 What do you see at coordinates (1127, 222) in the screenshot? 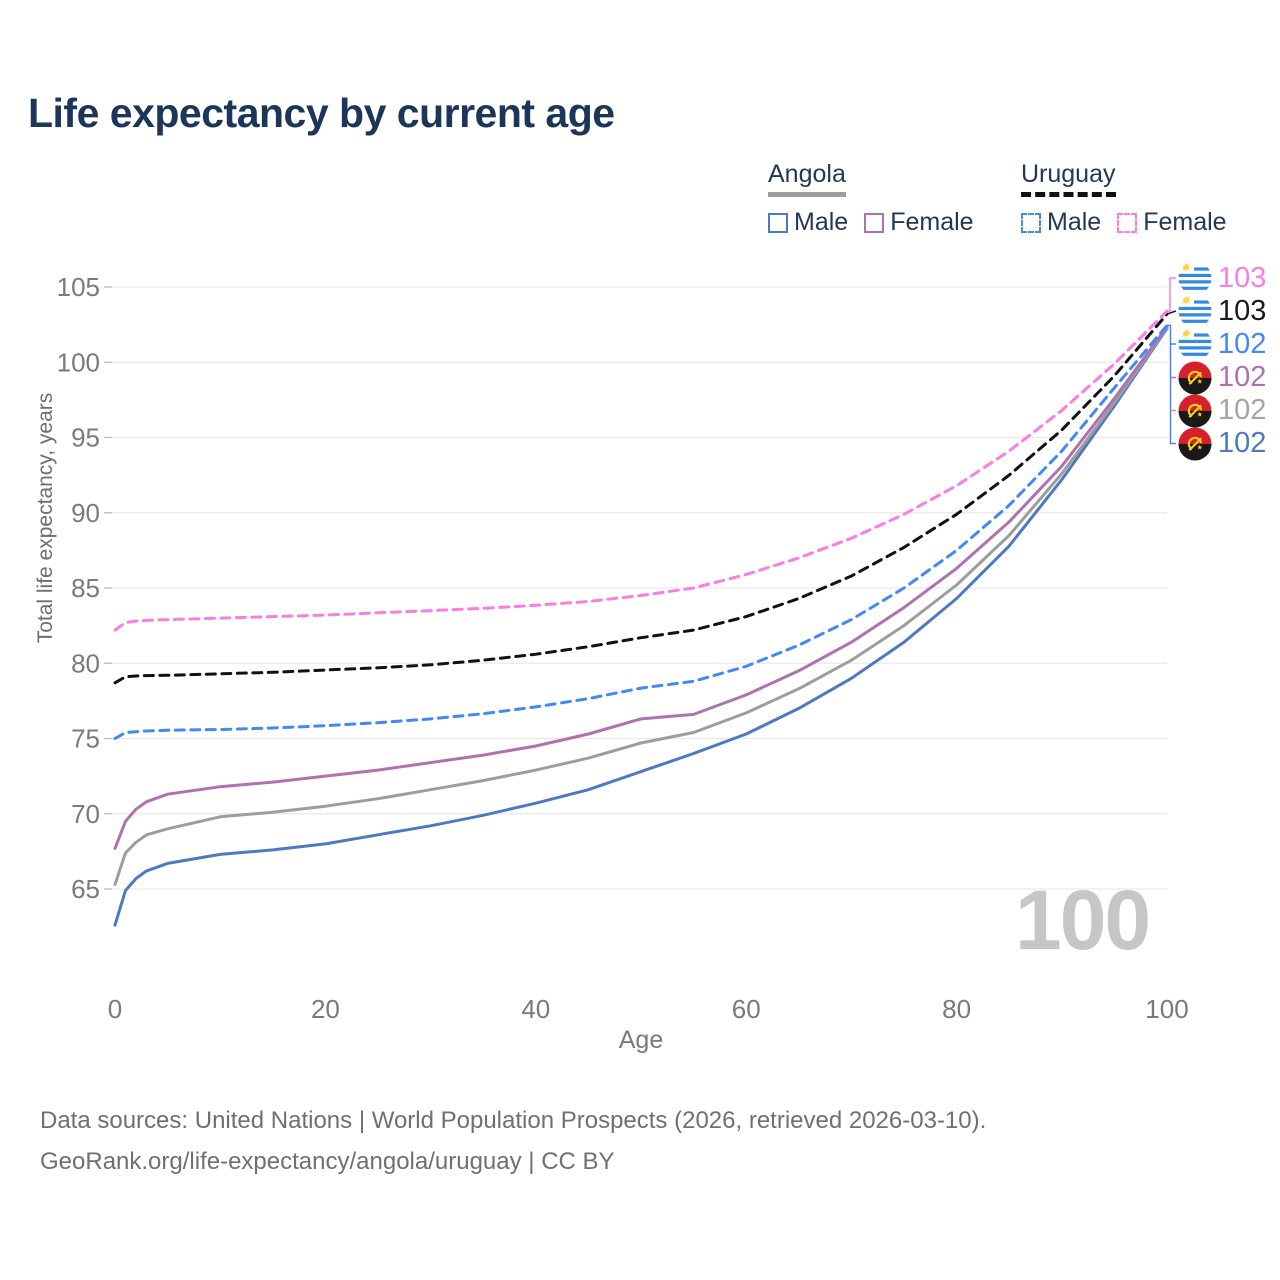
I see `uruguay-female-swatch-icon` at bounding box center [1127, 222].